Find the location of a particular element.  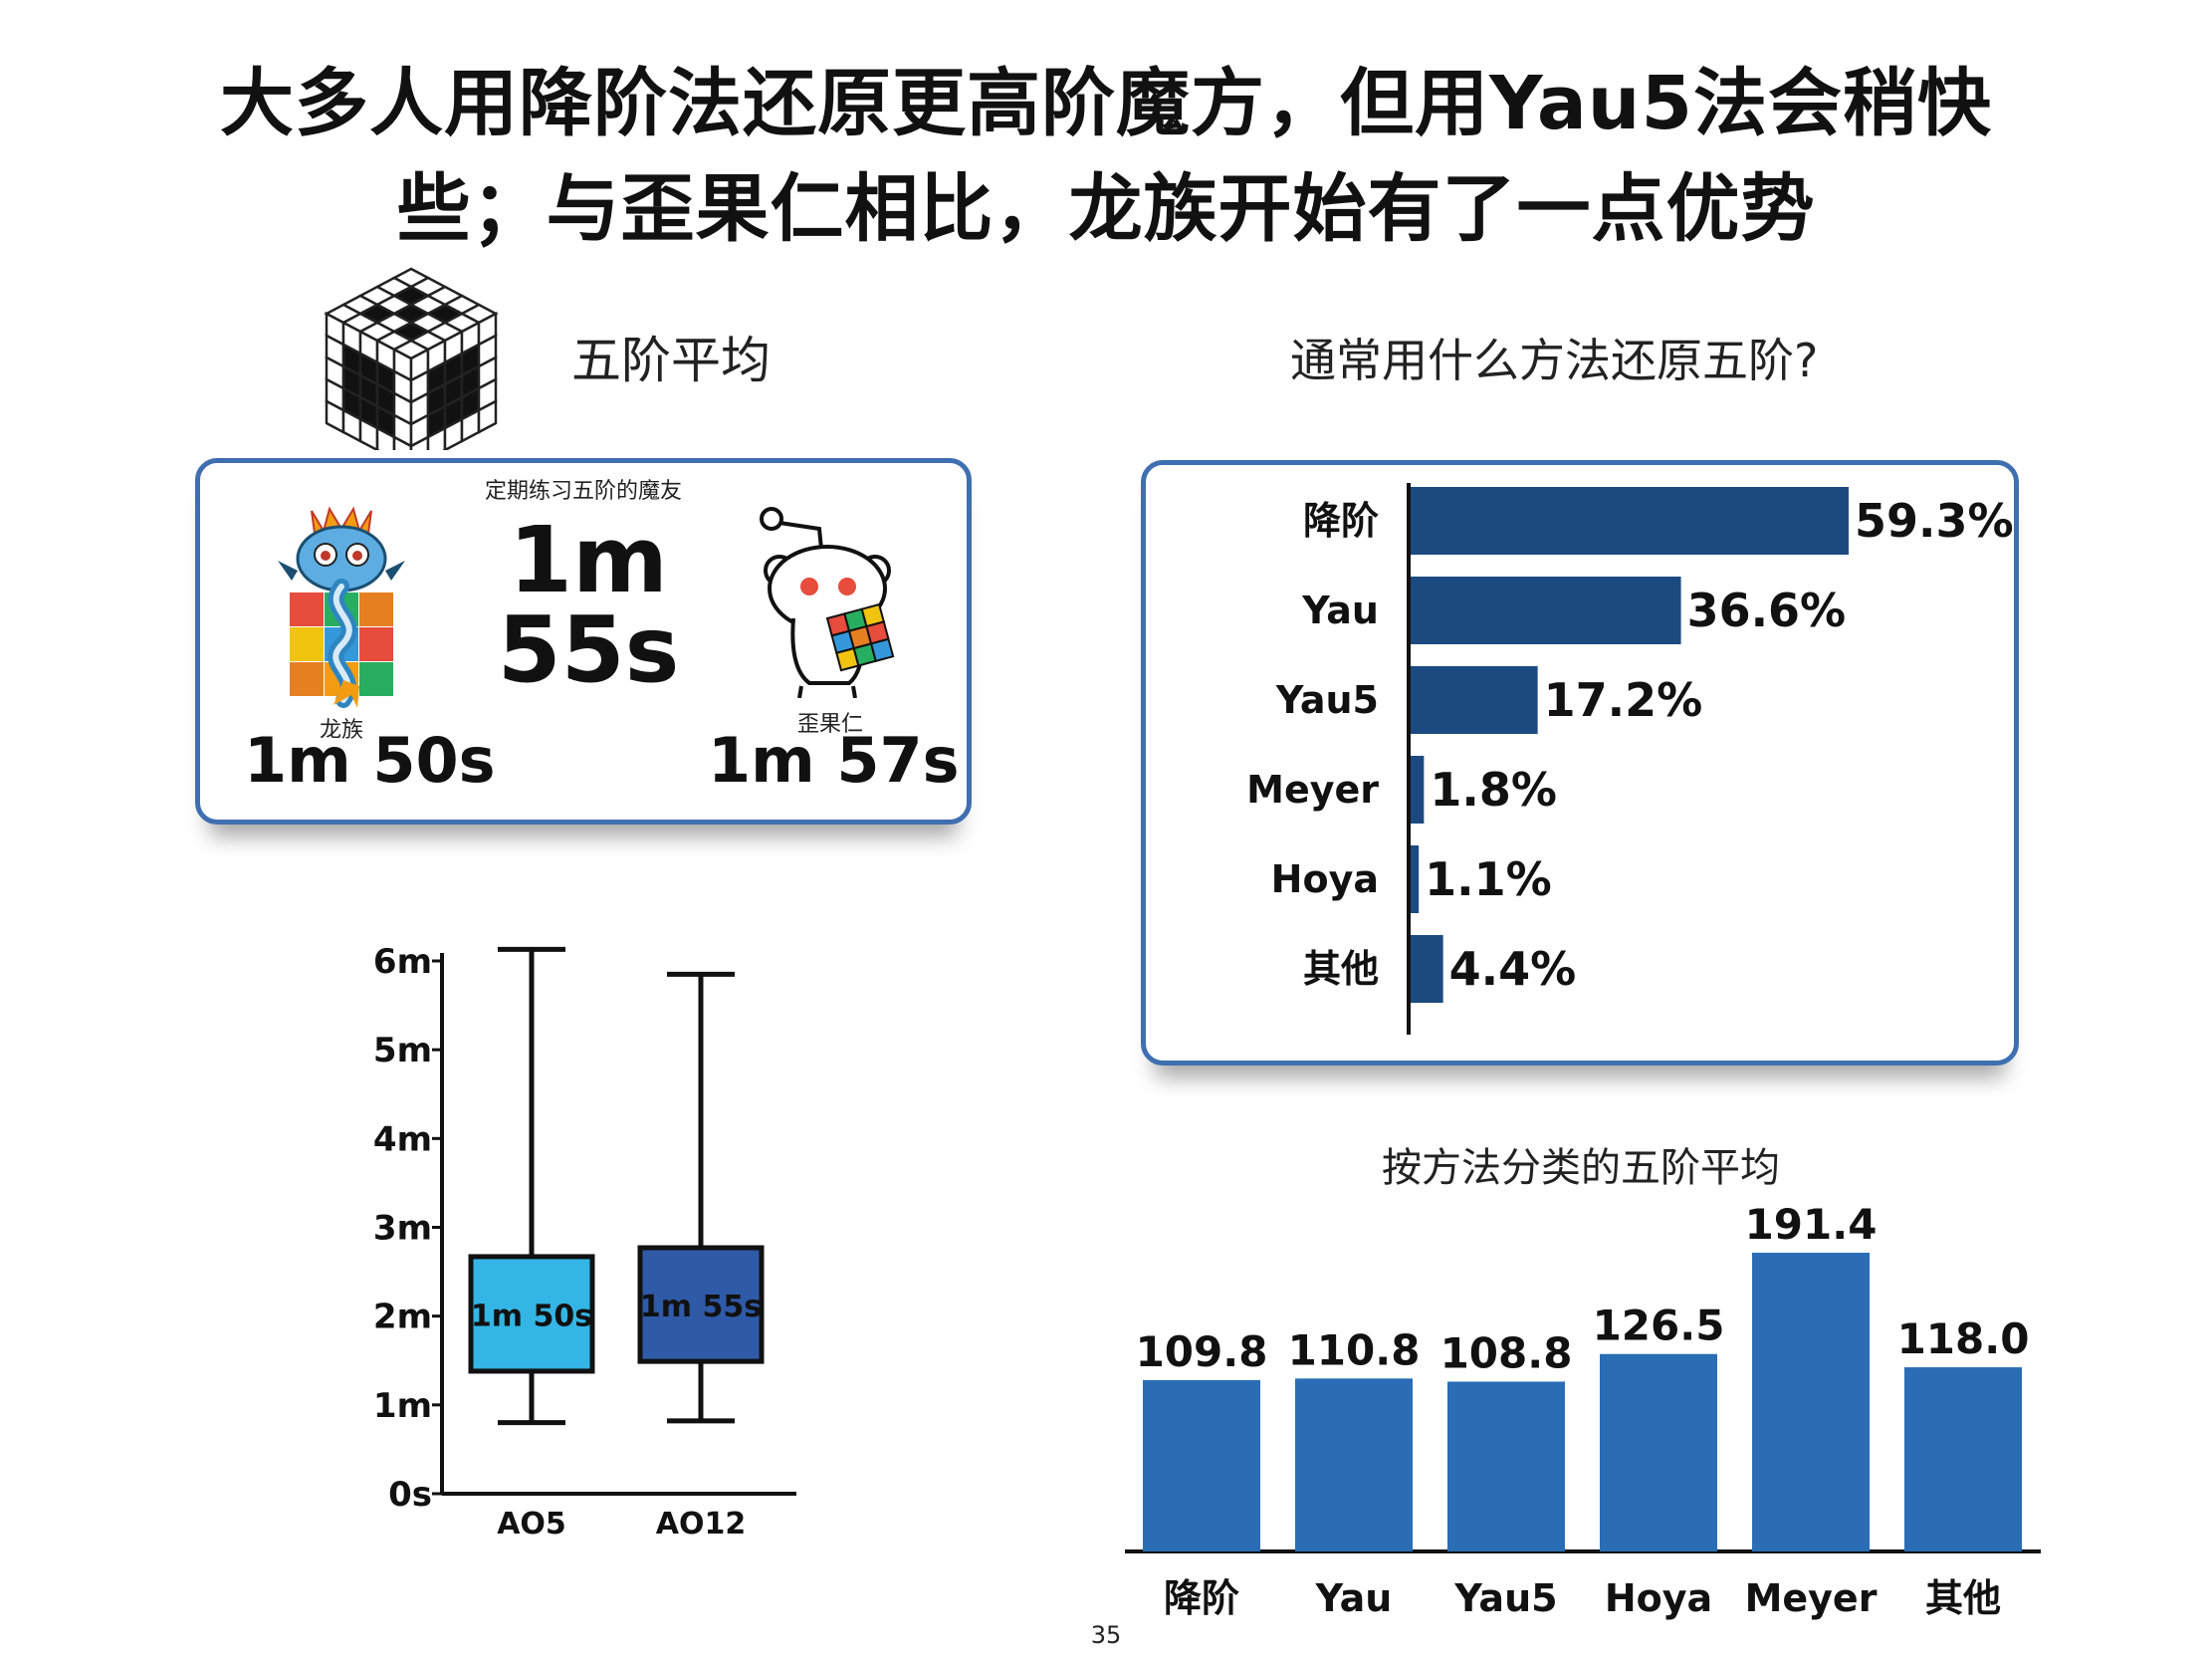

boxplot-y-tick-label: 2m is located at coordinates (402, 1317).